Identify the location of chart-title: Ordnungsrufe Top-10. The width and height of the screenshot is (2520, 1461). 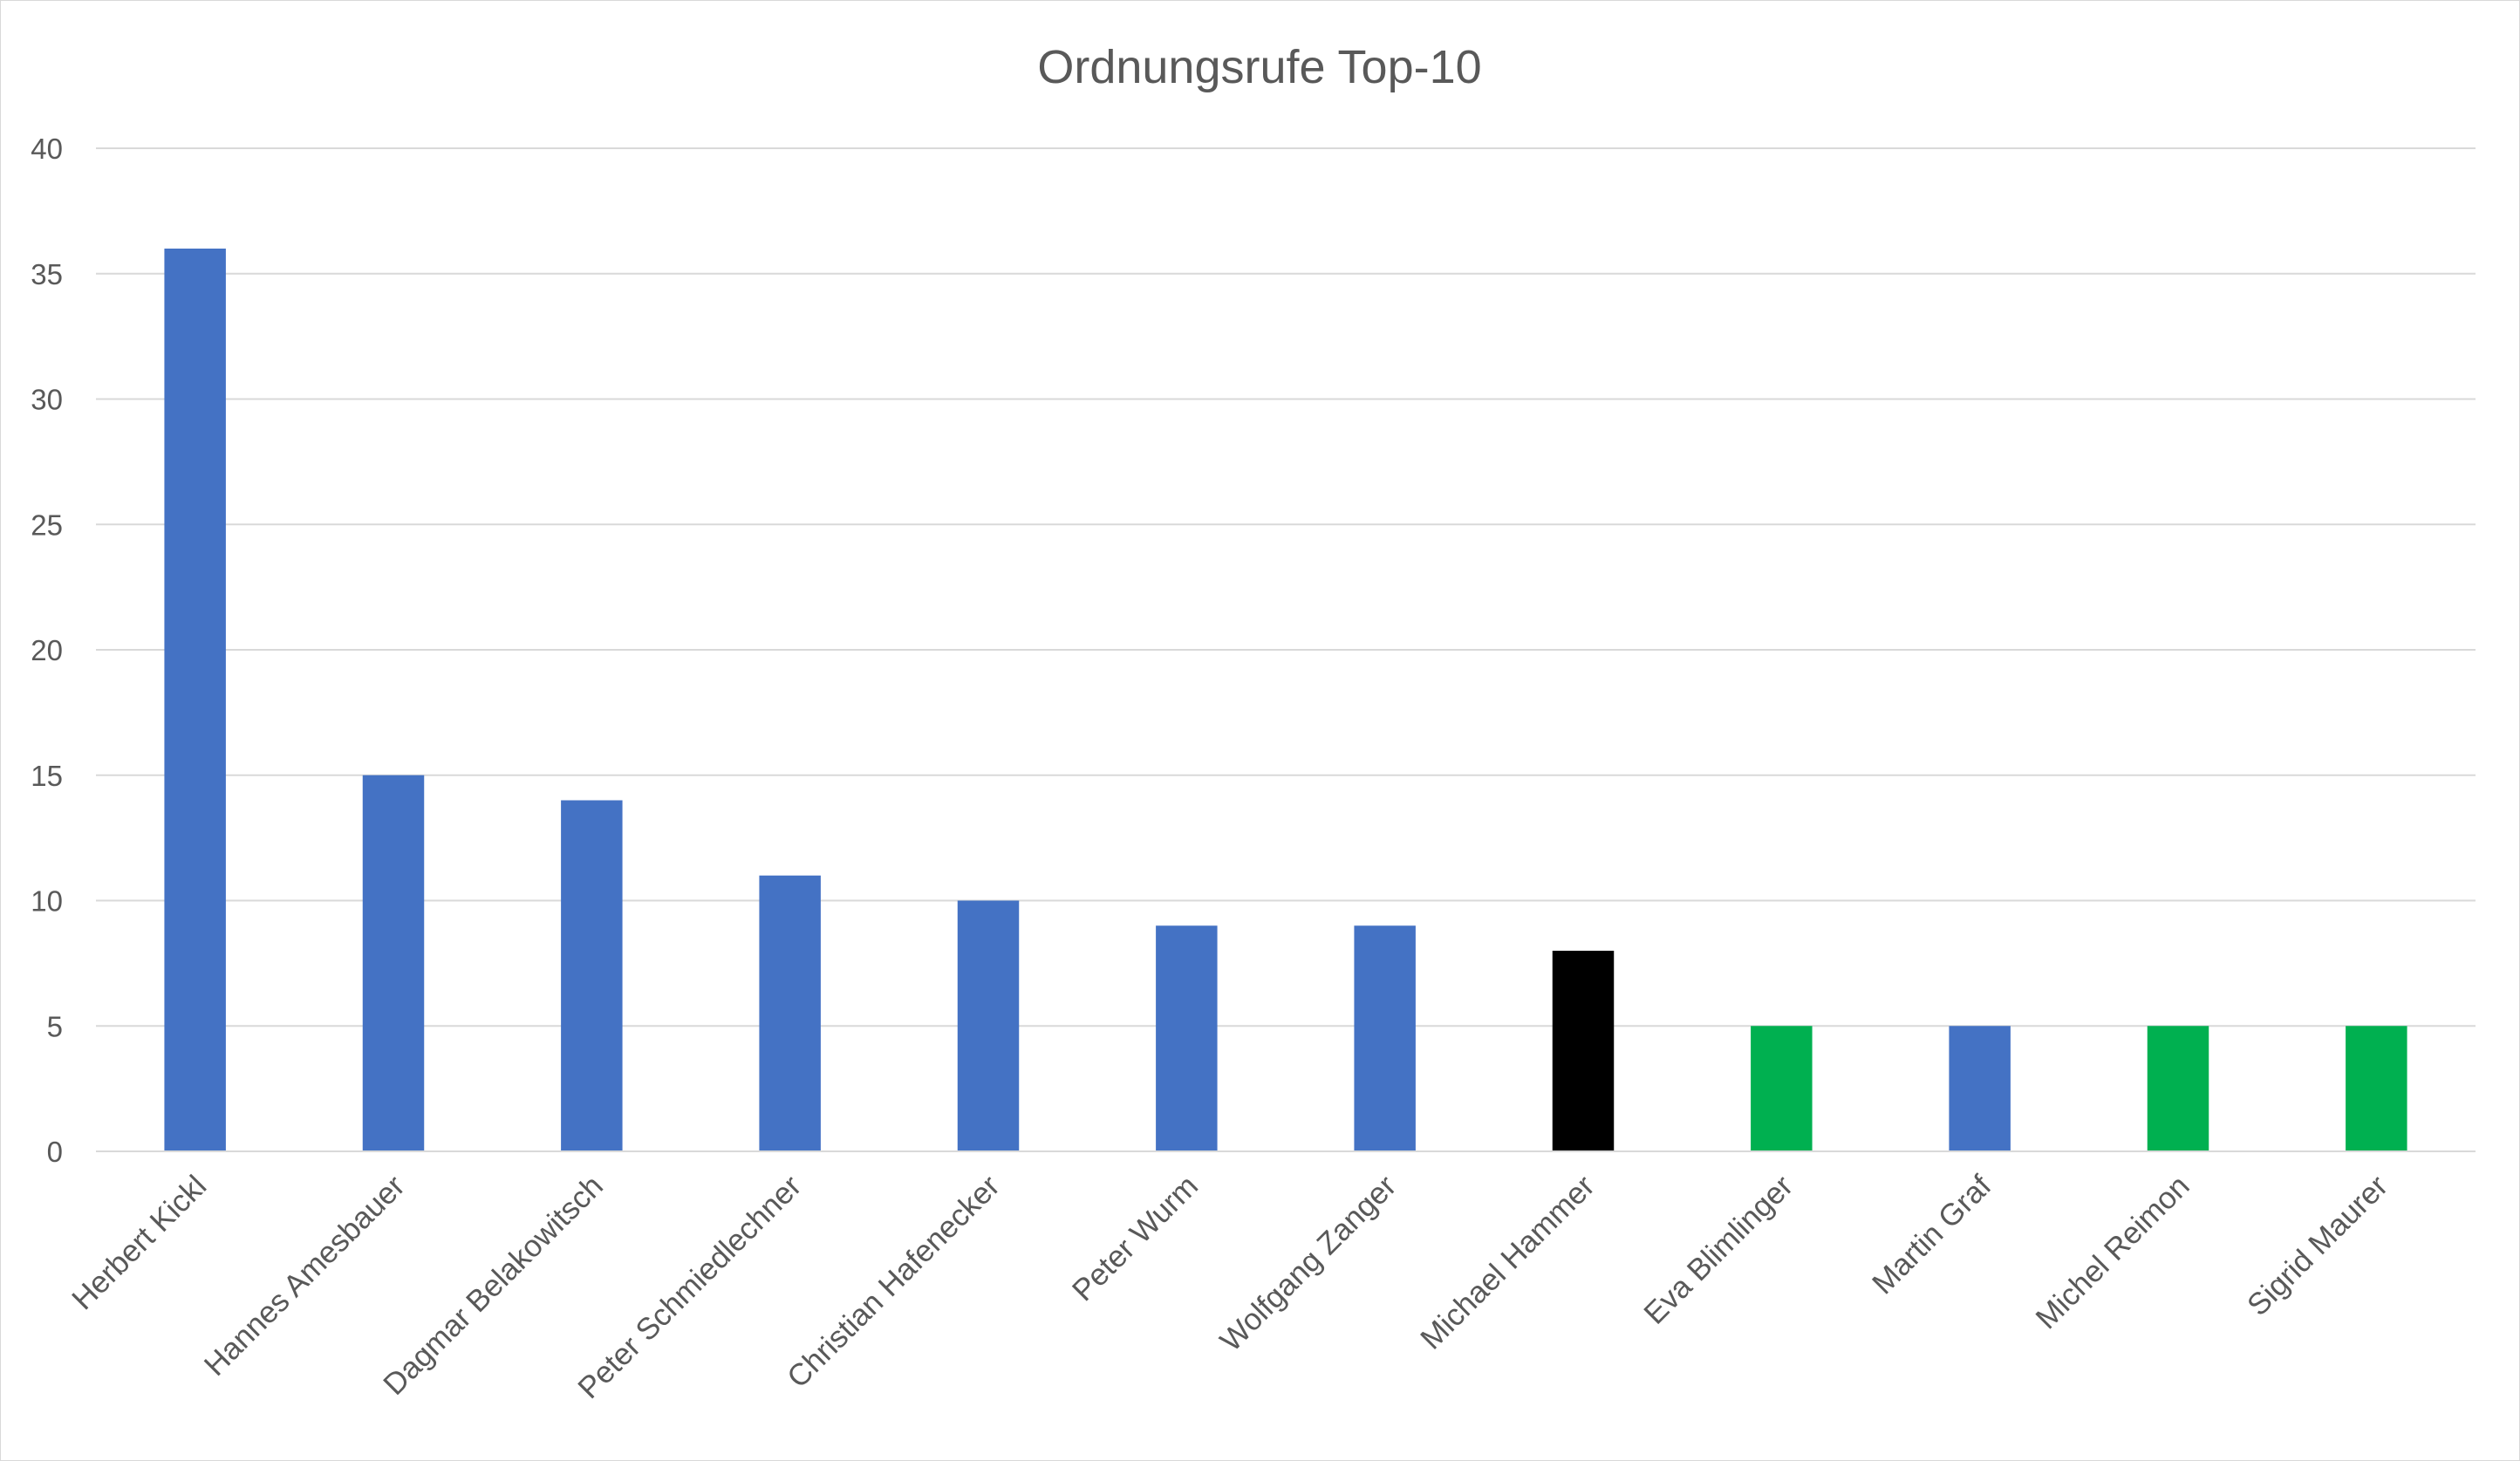
(1259, 67).